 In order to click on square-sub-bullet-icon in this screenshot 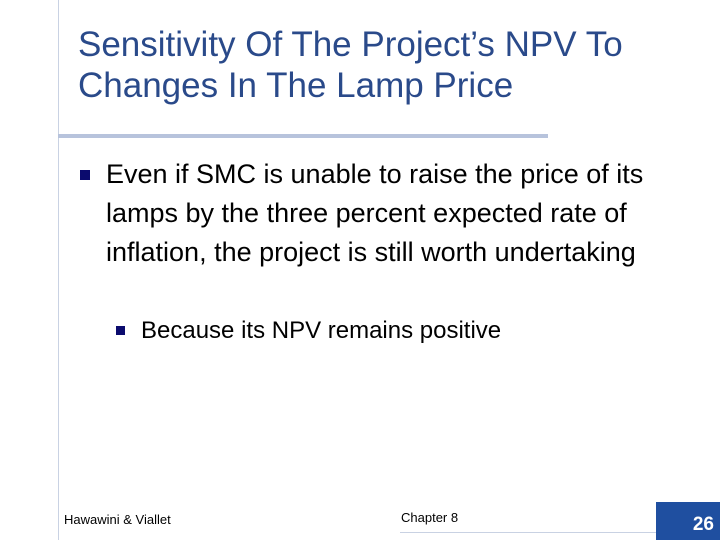, I will do `click(120, 330)`.